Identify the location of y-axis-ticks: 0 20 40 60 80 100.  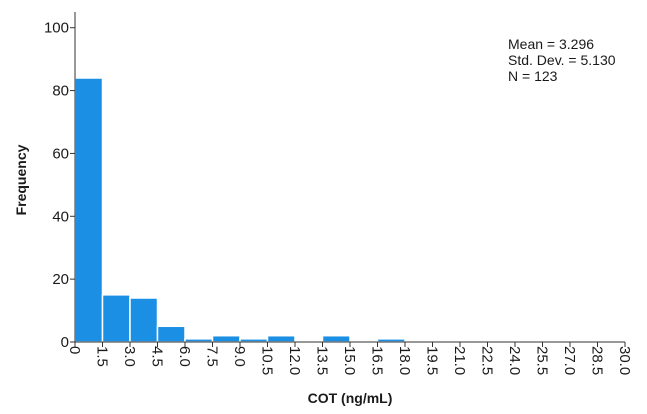
(59, 185).